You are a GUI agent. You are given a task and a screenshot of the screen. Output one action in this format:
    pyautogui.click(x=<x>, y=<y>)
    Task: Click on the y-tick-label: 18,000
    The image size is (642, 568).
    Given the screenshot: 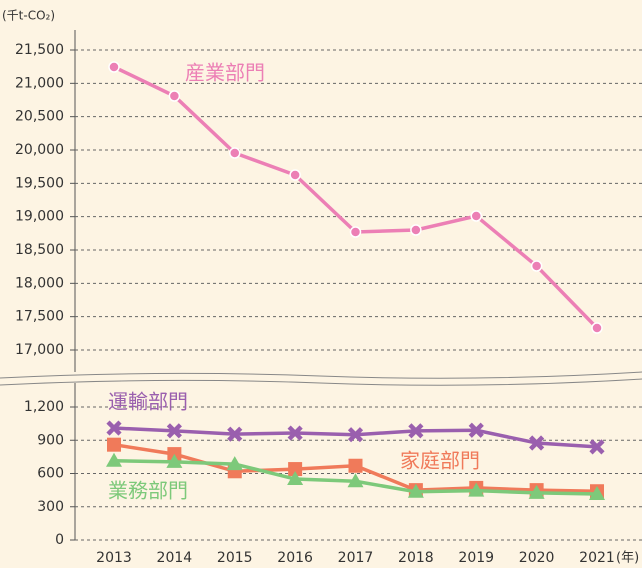 What is the action you would take?
    pyautogui.click(x=39, y=283)
    